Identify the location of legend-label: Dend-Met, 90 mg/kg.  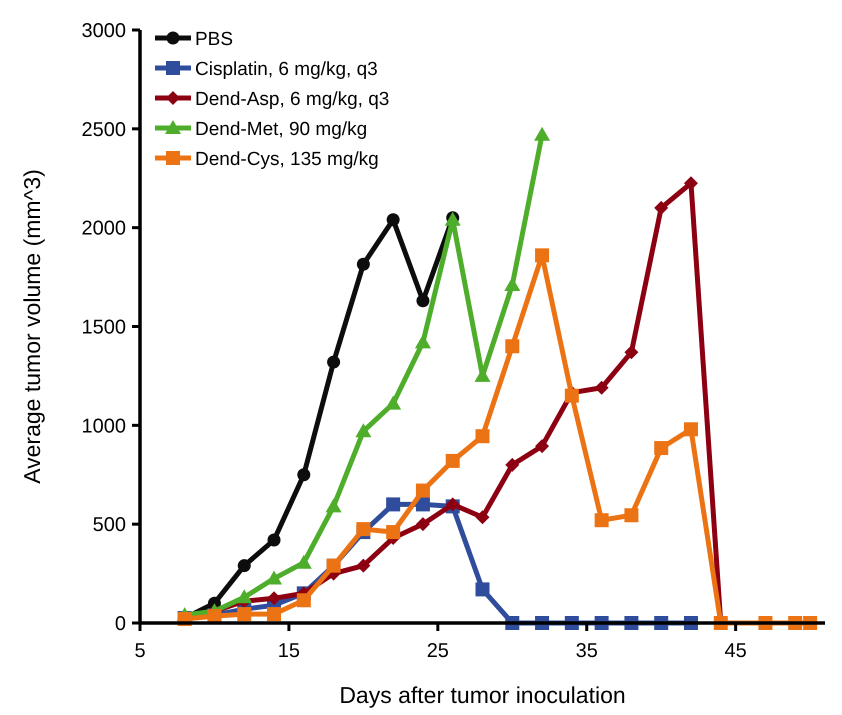
(281, 129).